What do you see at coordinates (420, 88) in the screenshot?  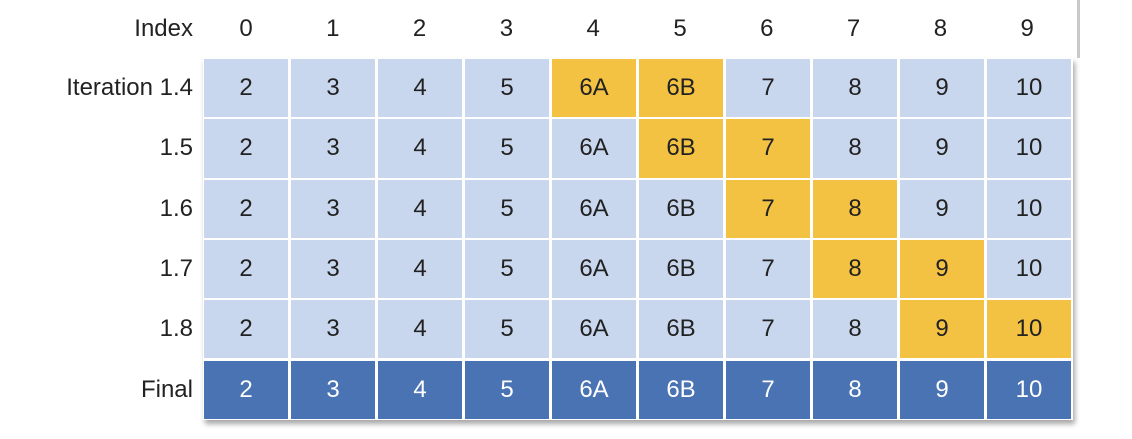 I see `cell-r0-c2: 4` at bounding box center [420, 88].